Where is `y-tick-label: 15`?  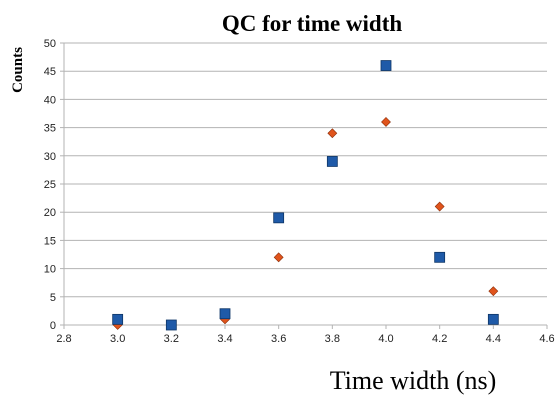
y-tick-label: 15 is located at coordinates (50, 241).